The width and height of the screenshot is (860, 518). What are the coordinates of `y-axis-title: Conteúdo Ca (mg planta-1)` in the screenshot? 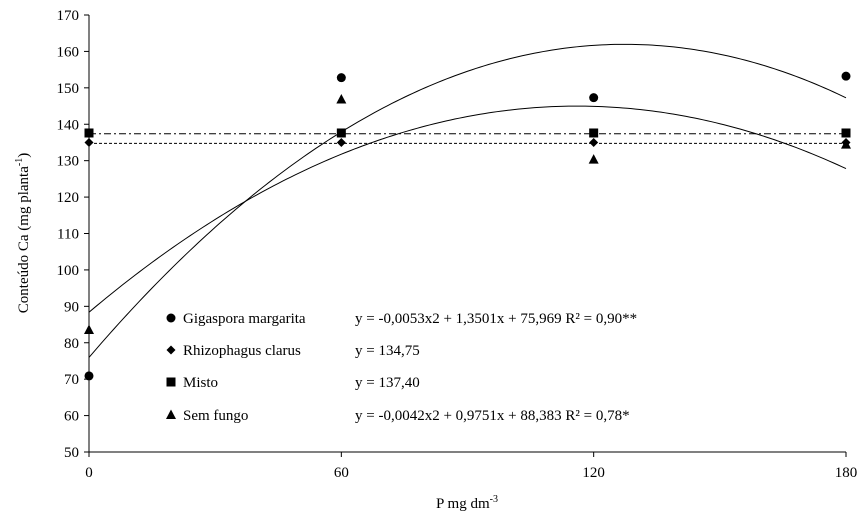 It's located at (23, 233).